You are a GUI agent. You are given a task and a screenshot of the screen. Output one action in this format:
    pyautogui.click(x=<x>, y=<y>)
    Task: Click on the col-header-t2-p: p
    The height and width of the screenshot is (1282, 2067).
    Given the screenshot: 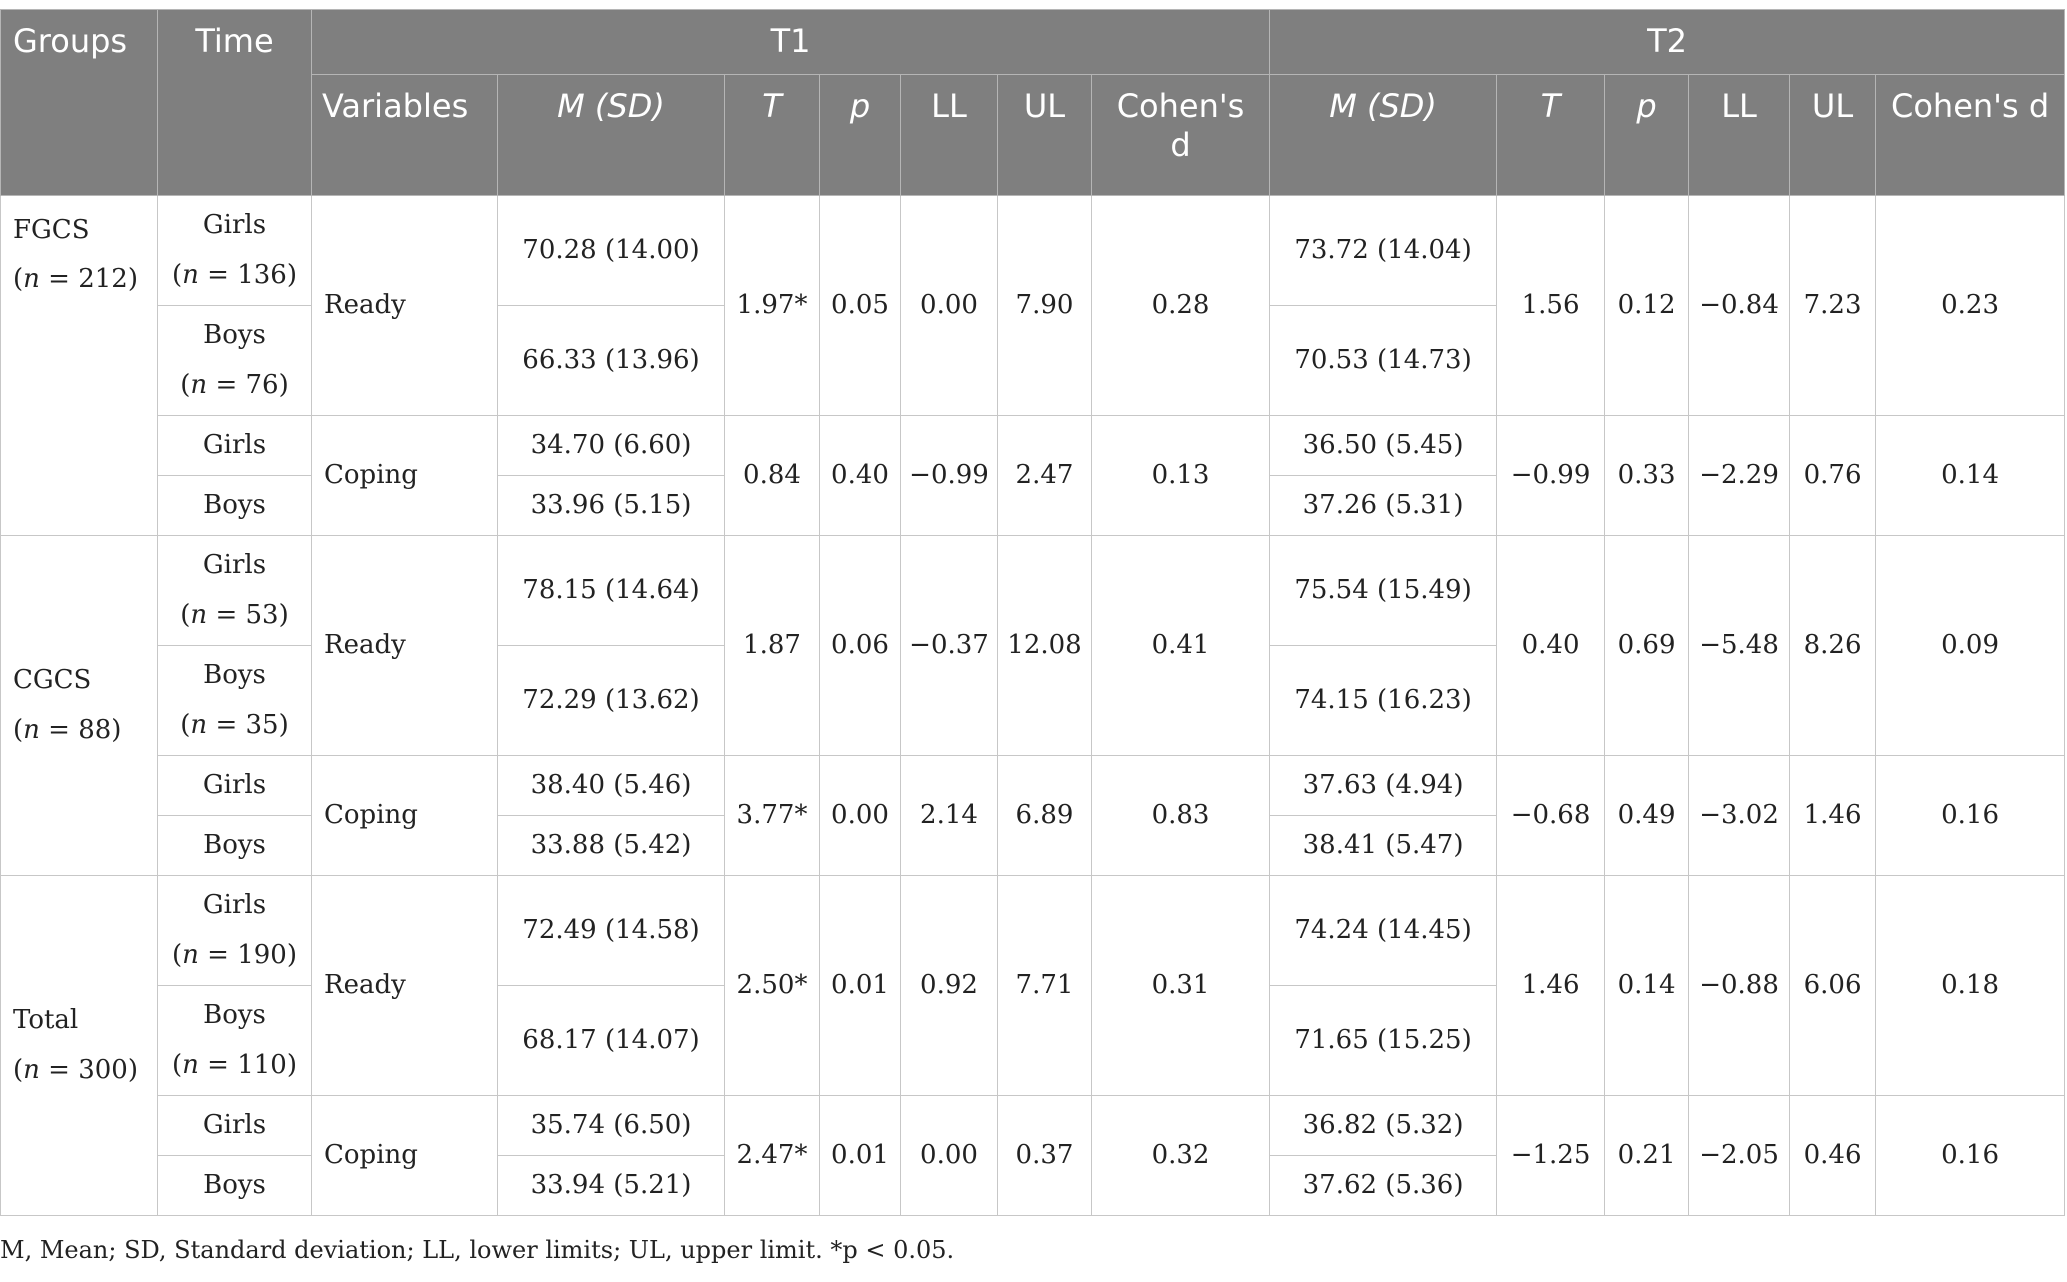 What is the action you would take?
    pyautogui.click(x=1647, y=135)
    